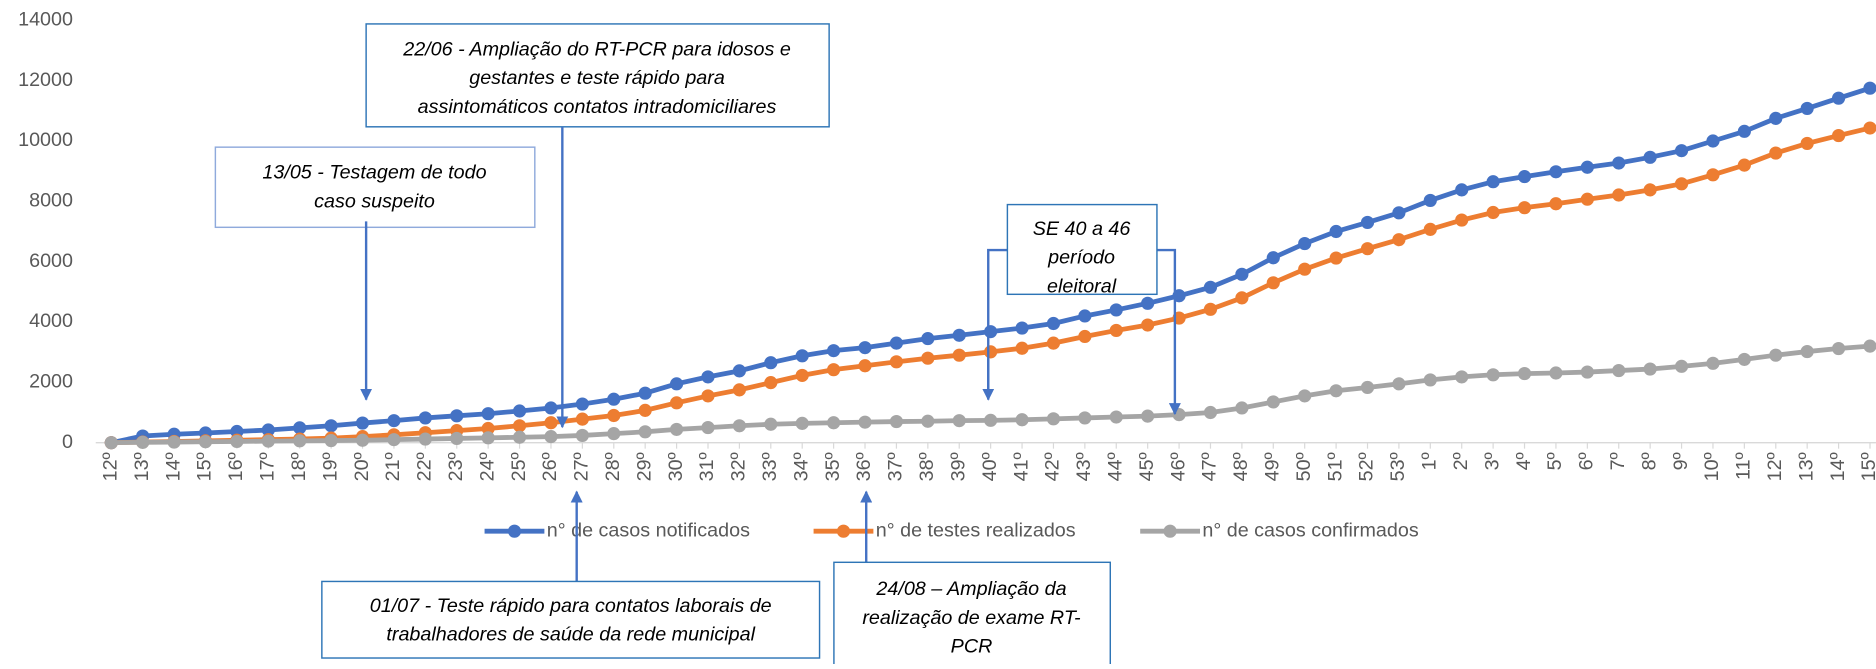 The image size is (1876, 669). What do you see at coordinates (1081, 258) in the screenshot?
I see `annotation-text: período` at bounding box center [1081, 258].